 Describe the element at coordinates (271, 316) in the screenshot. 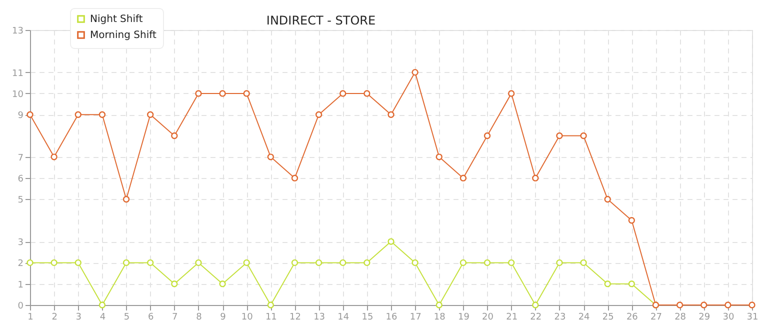

I see `x-tick-label: 11` at that location.